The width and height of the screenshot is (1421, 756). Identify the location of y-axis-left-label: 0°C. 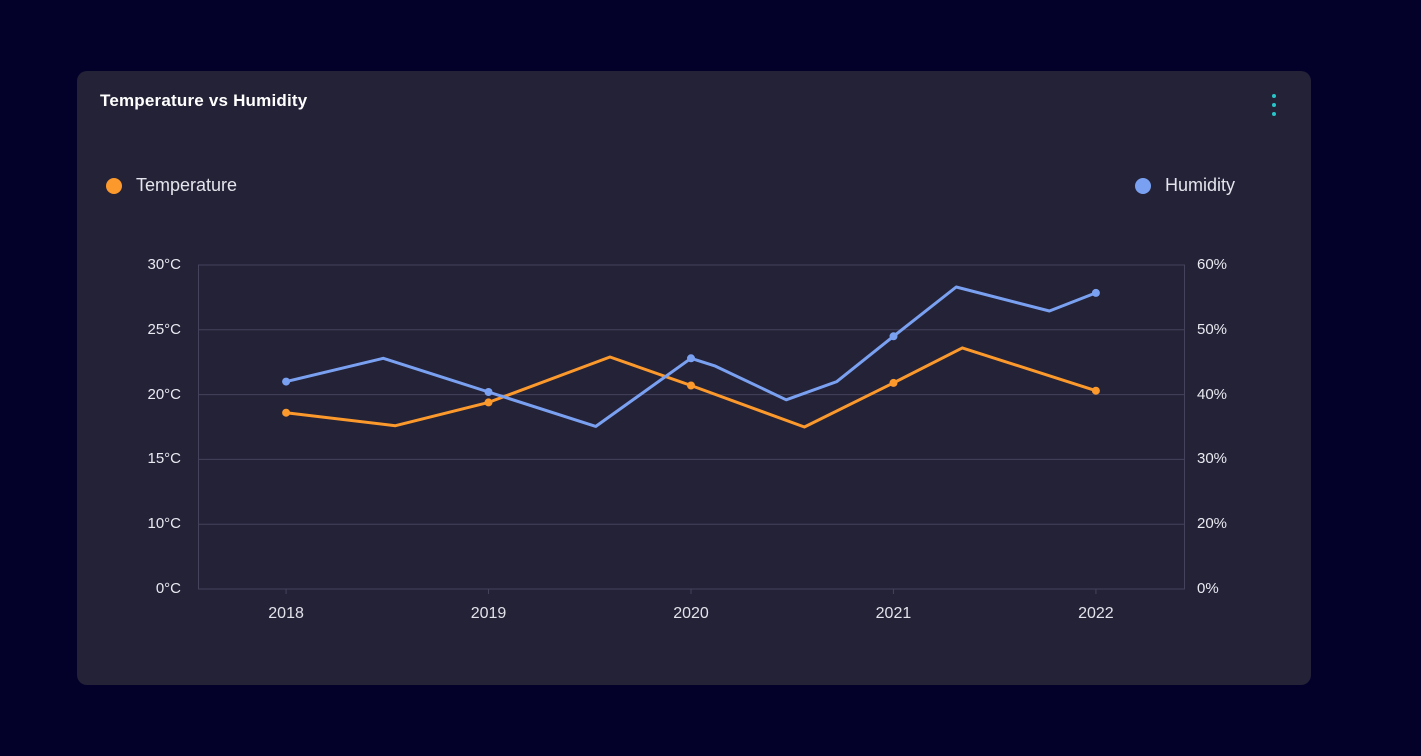
(168, 588).